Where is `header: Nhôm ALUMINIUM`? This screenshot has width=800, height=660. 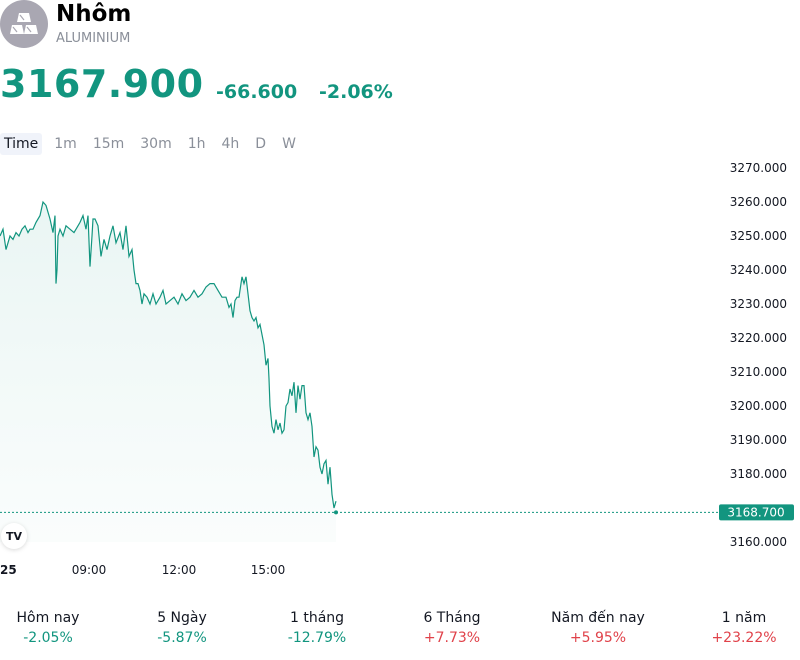
header: Nhôm ALUMINIUM is located at coordinates (400, 25).